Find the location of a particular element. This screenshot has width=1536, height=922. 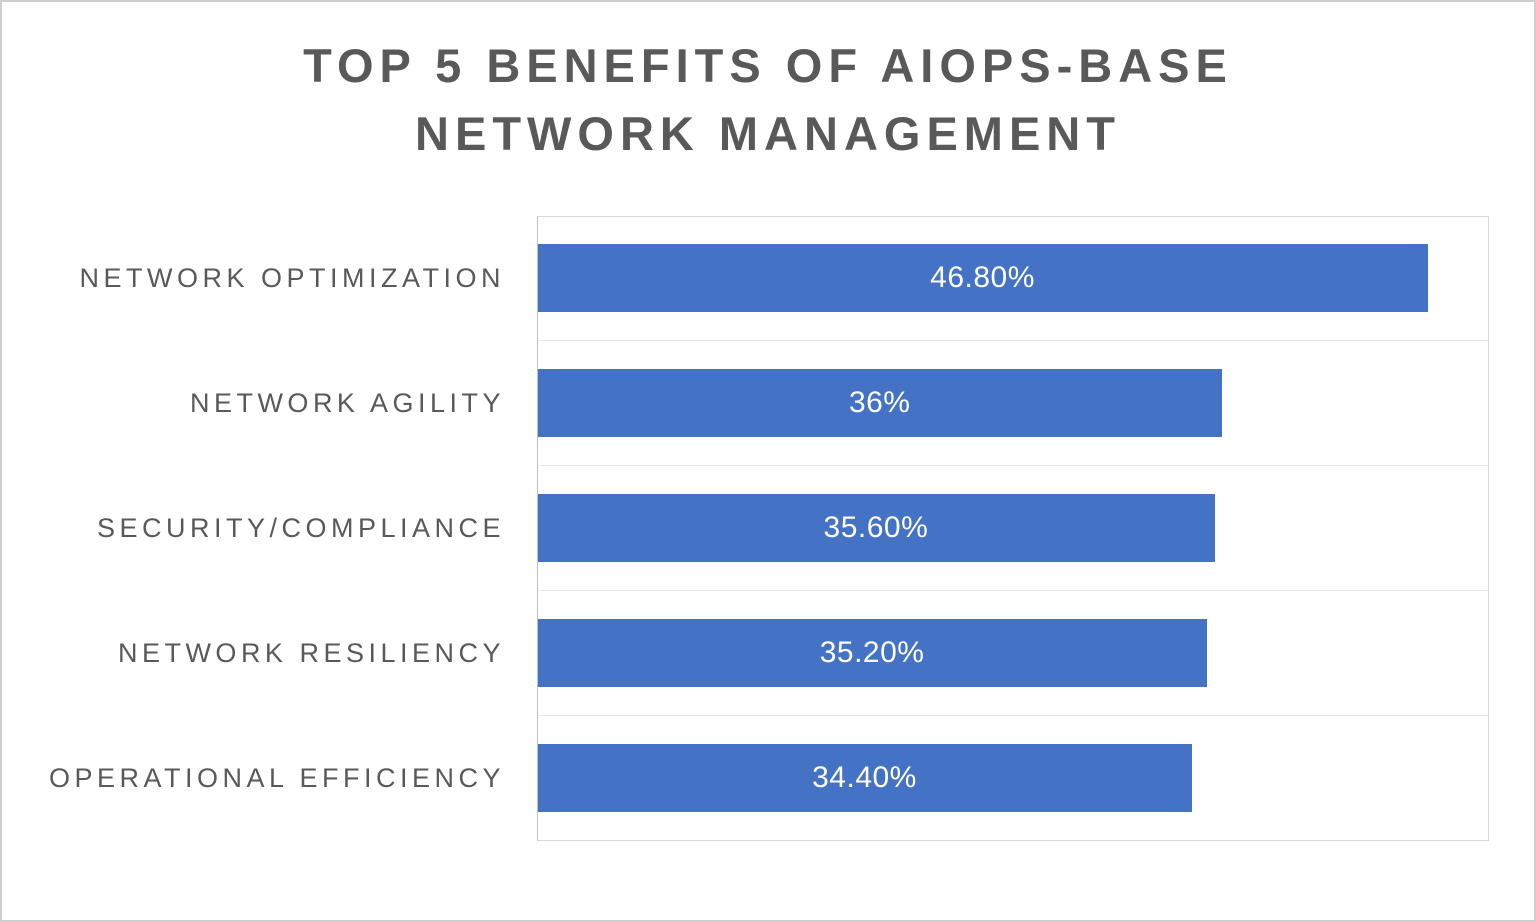

bar: 46.80% is located at coordinates (983, 278).